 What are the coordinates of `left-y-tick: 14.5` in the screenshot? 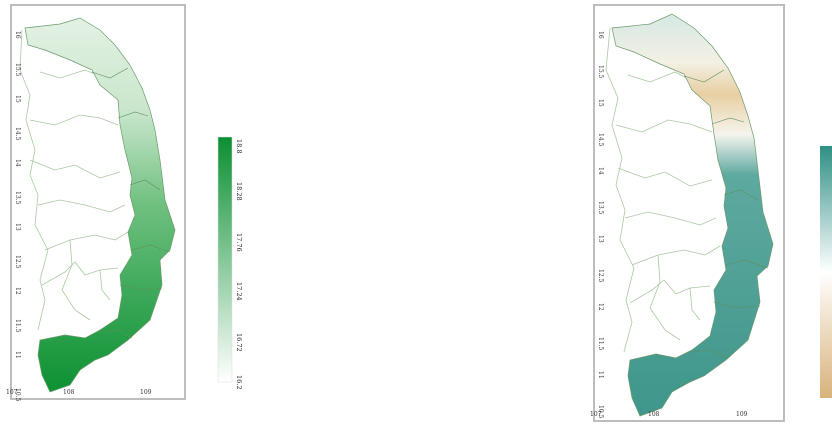 It's located at (17, 134).